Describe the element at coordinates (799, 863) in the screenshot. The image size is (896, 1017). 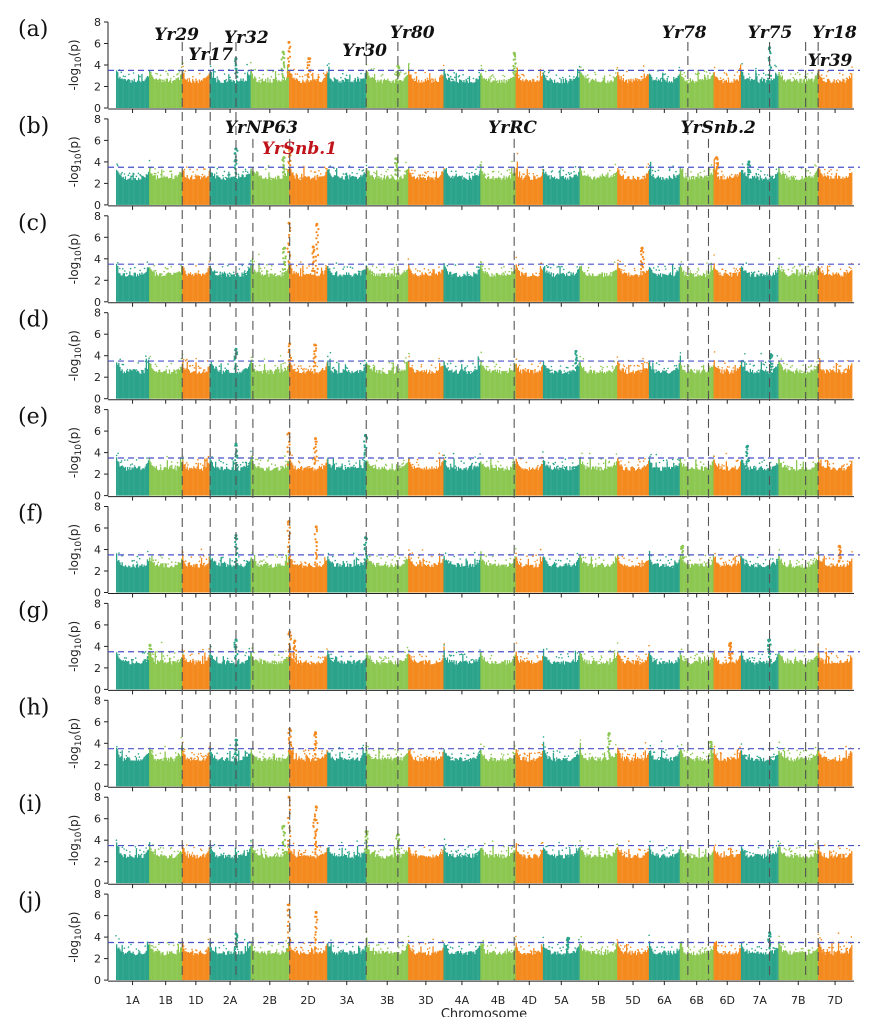
I see `chromosome-band-7B` at that location.